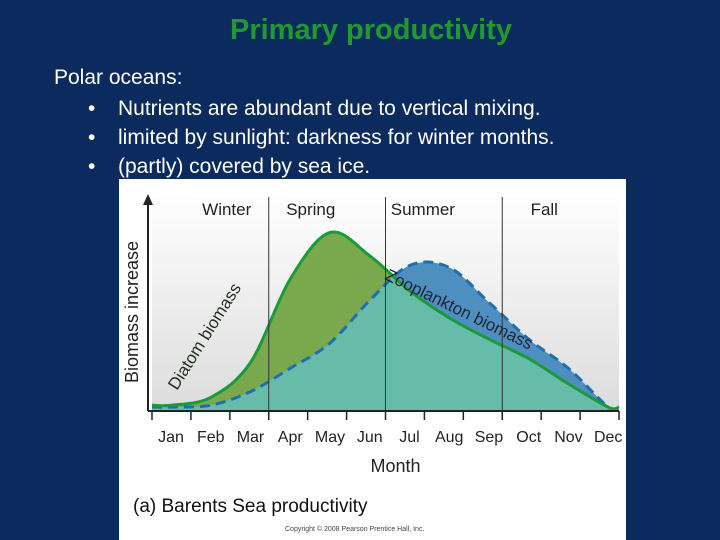  Describe the element at coordinates (226, 209) in the screenshot. I see `season-label: Winter` at that location.